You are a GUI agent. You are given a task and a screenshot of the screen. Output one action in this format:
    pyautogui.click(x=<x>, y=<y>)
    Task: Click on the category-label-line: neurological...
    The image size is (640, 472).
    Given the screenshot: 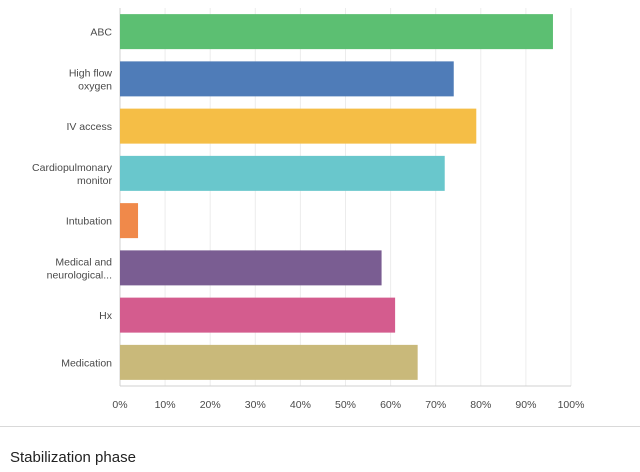 What is the action you would take?
    pyautogui.click(x=79, y=275)
    